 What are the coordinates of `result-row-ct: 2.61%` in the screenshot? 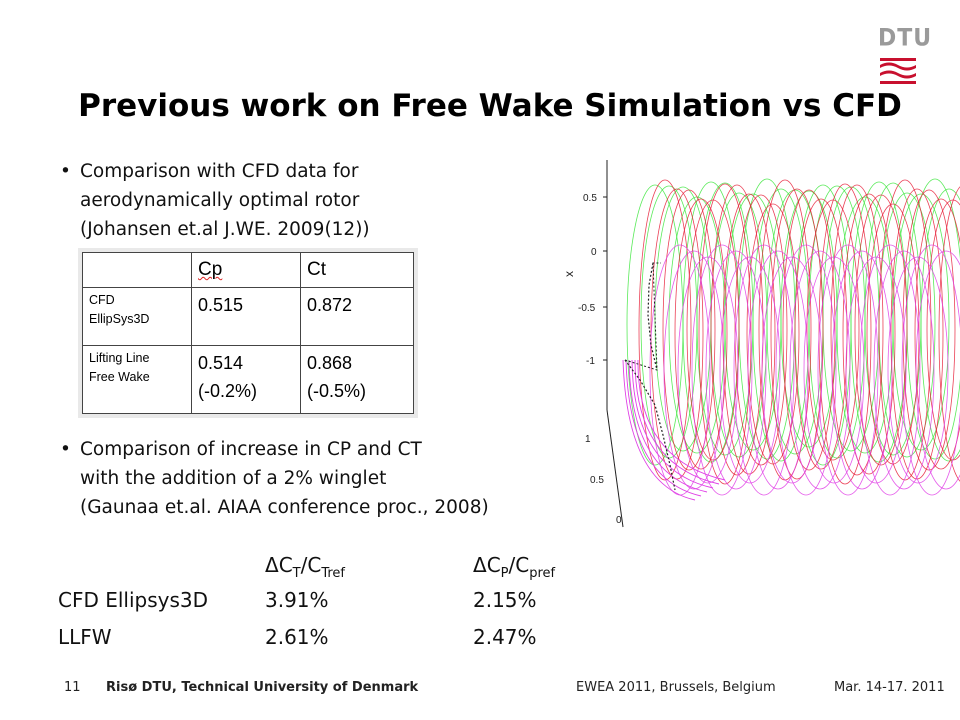 It's located at (297, 637).